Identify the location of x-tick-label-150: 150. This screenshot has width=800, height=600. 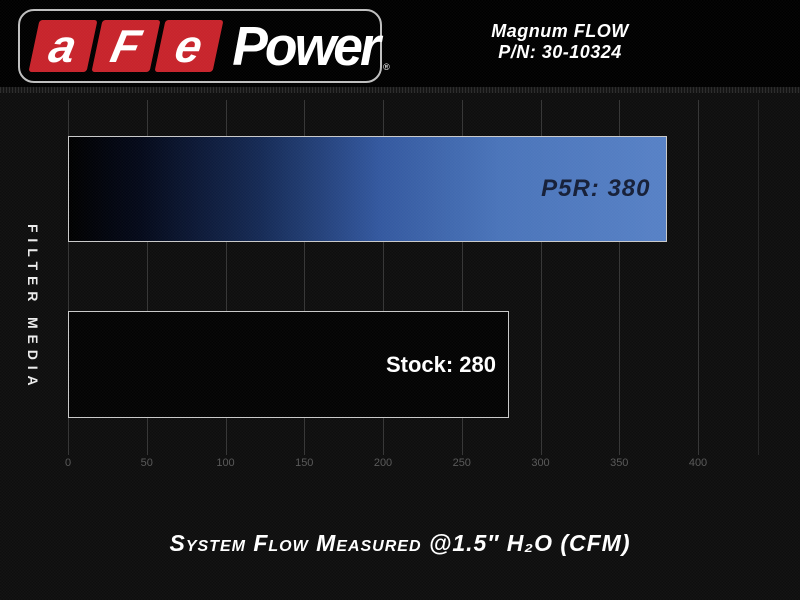
(304, 463).